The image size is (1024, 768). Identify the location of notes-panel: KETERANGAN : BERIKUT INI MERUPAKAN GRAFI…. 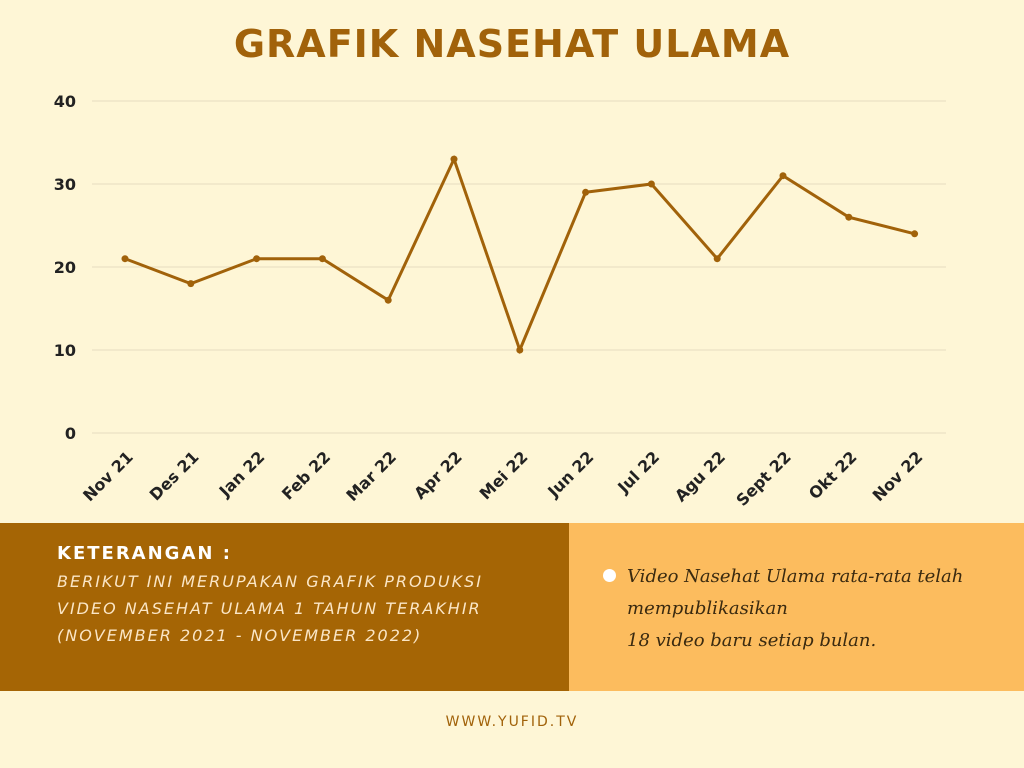
(284, 607).